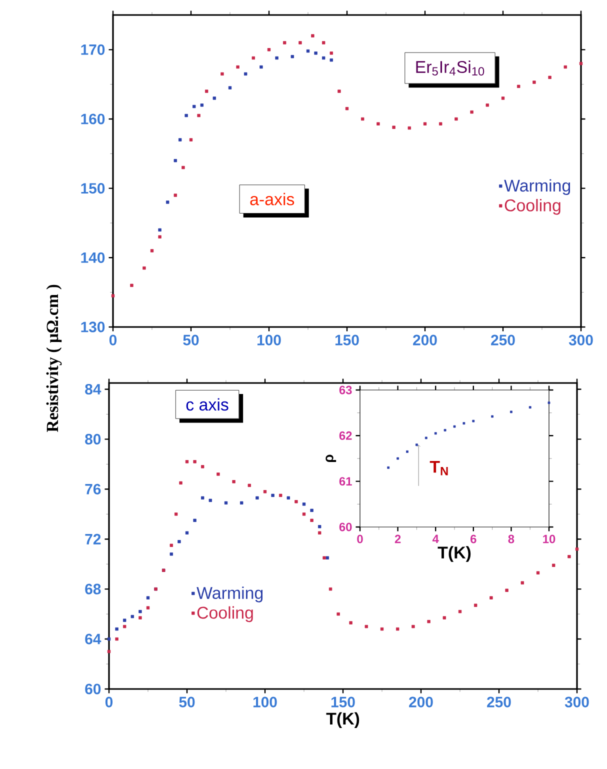  Describe the element at coordinates (93, 327) in the screenshot. I see `y-tick-label: 130` at that location.